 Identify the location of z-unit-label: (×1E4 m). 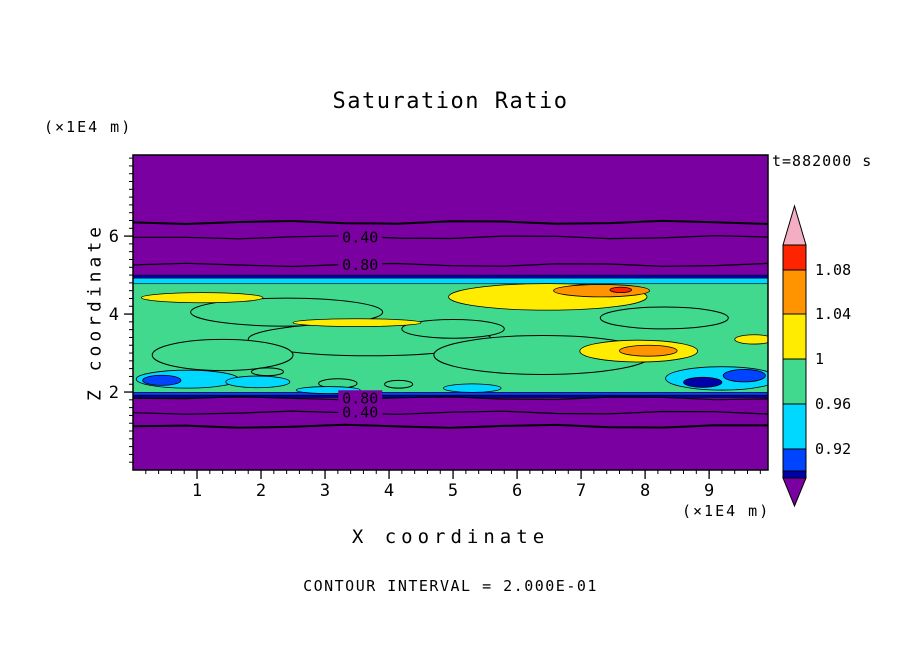
(88, 127).